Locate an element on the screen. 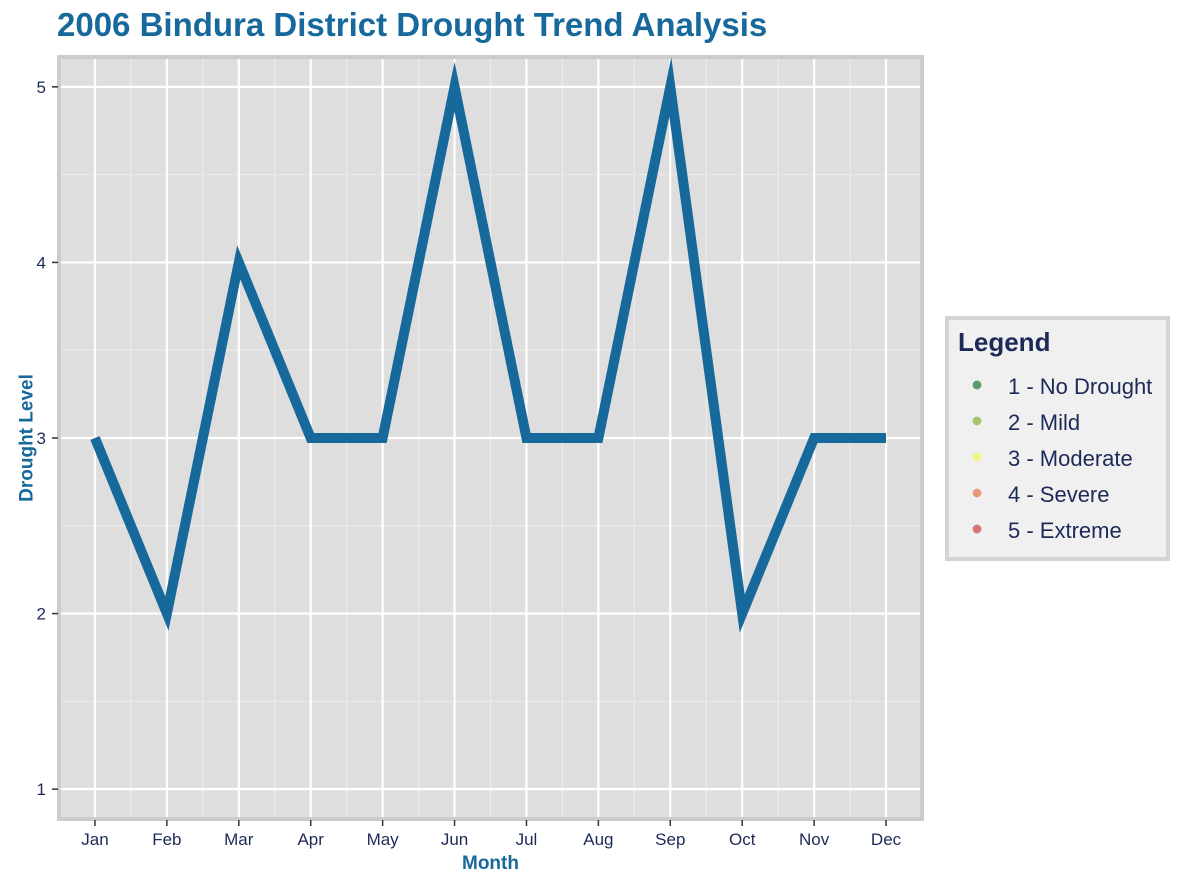 This screenshot has width=1181, height=885. y-tick-label: 3 is located at coordinates (41, 438).